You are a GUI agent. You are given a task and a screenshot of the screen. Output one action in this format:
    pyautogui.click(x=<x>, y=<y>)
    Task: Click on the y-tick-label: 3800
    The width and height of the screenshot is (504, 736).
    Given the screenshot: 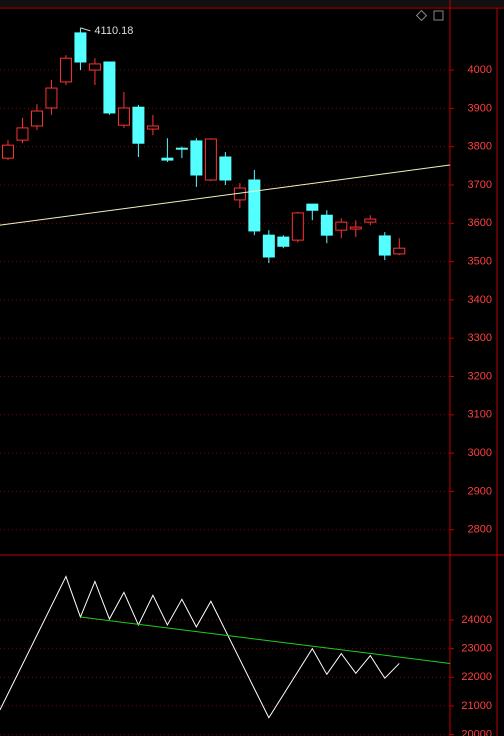 What is the action you would take?
    pyautogui.click(x=480, y=147)
    